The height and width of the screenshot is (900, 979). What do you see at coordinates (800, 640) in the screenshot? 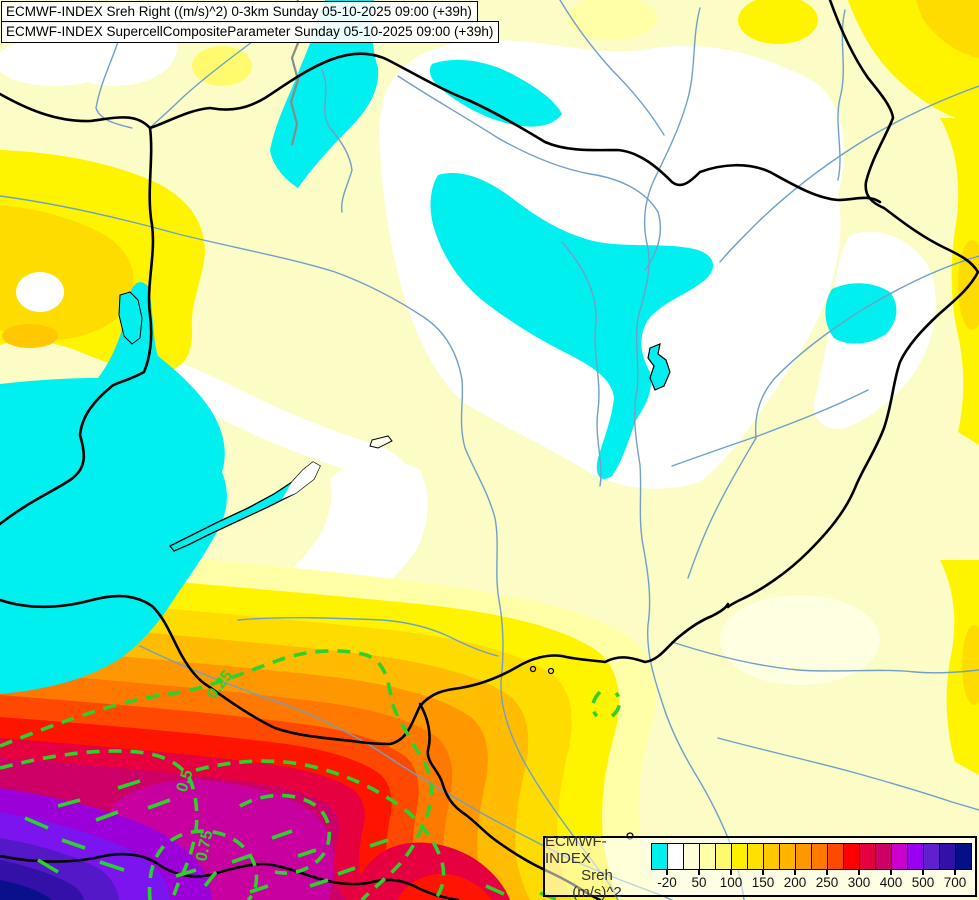
I see `white-zone-br` at bounding box center [800, 640].